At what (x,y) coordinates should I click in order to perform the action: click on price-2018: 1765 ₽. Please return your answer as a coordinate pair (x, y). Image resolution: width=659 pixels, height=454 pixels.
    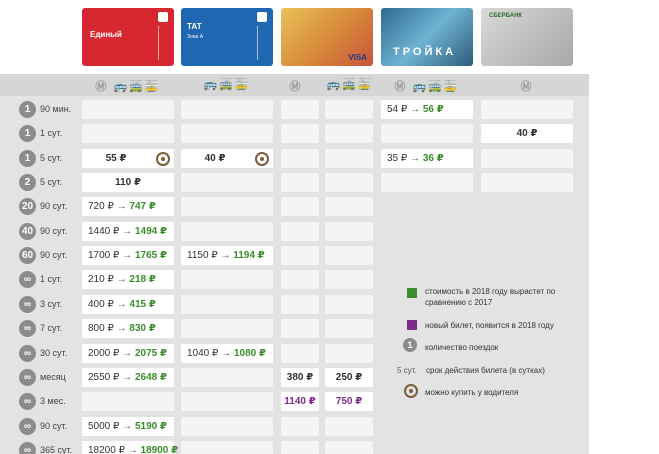
    Looking at the image, I should click on (150, 256).